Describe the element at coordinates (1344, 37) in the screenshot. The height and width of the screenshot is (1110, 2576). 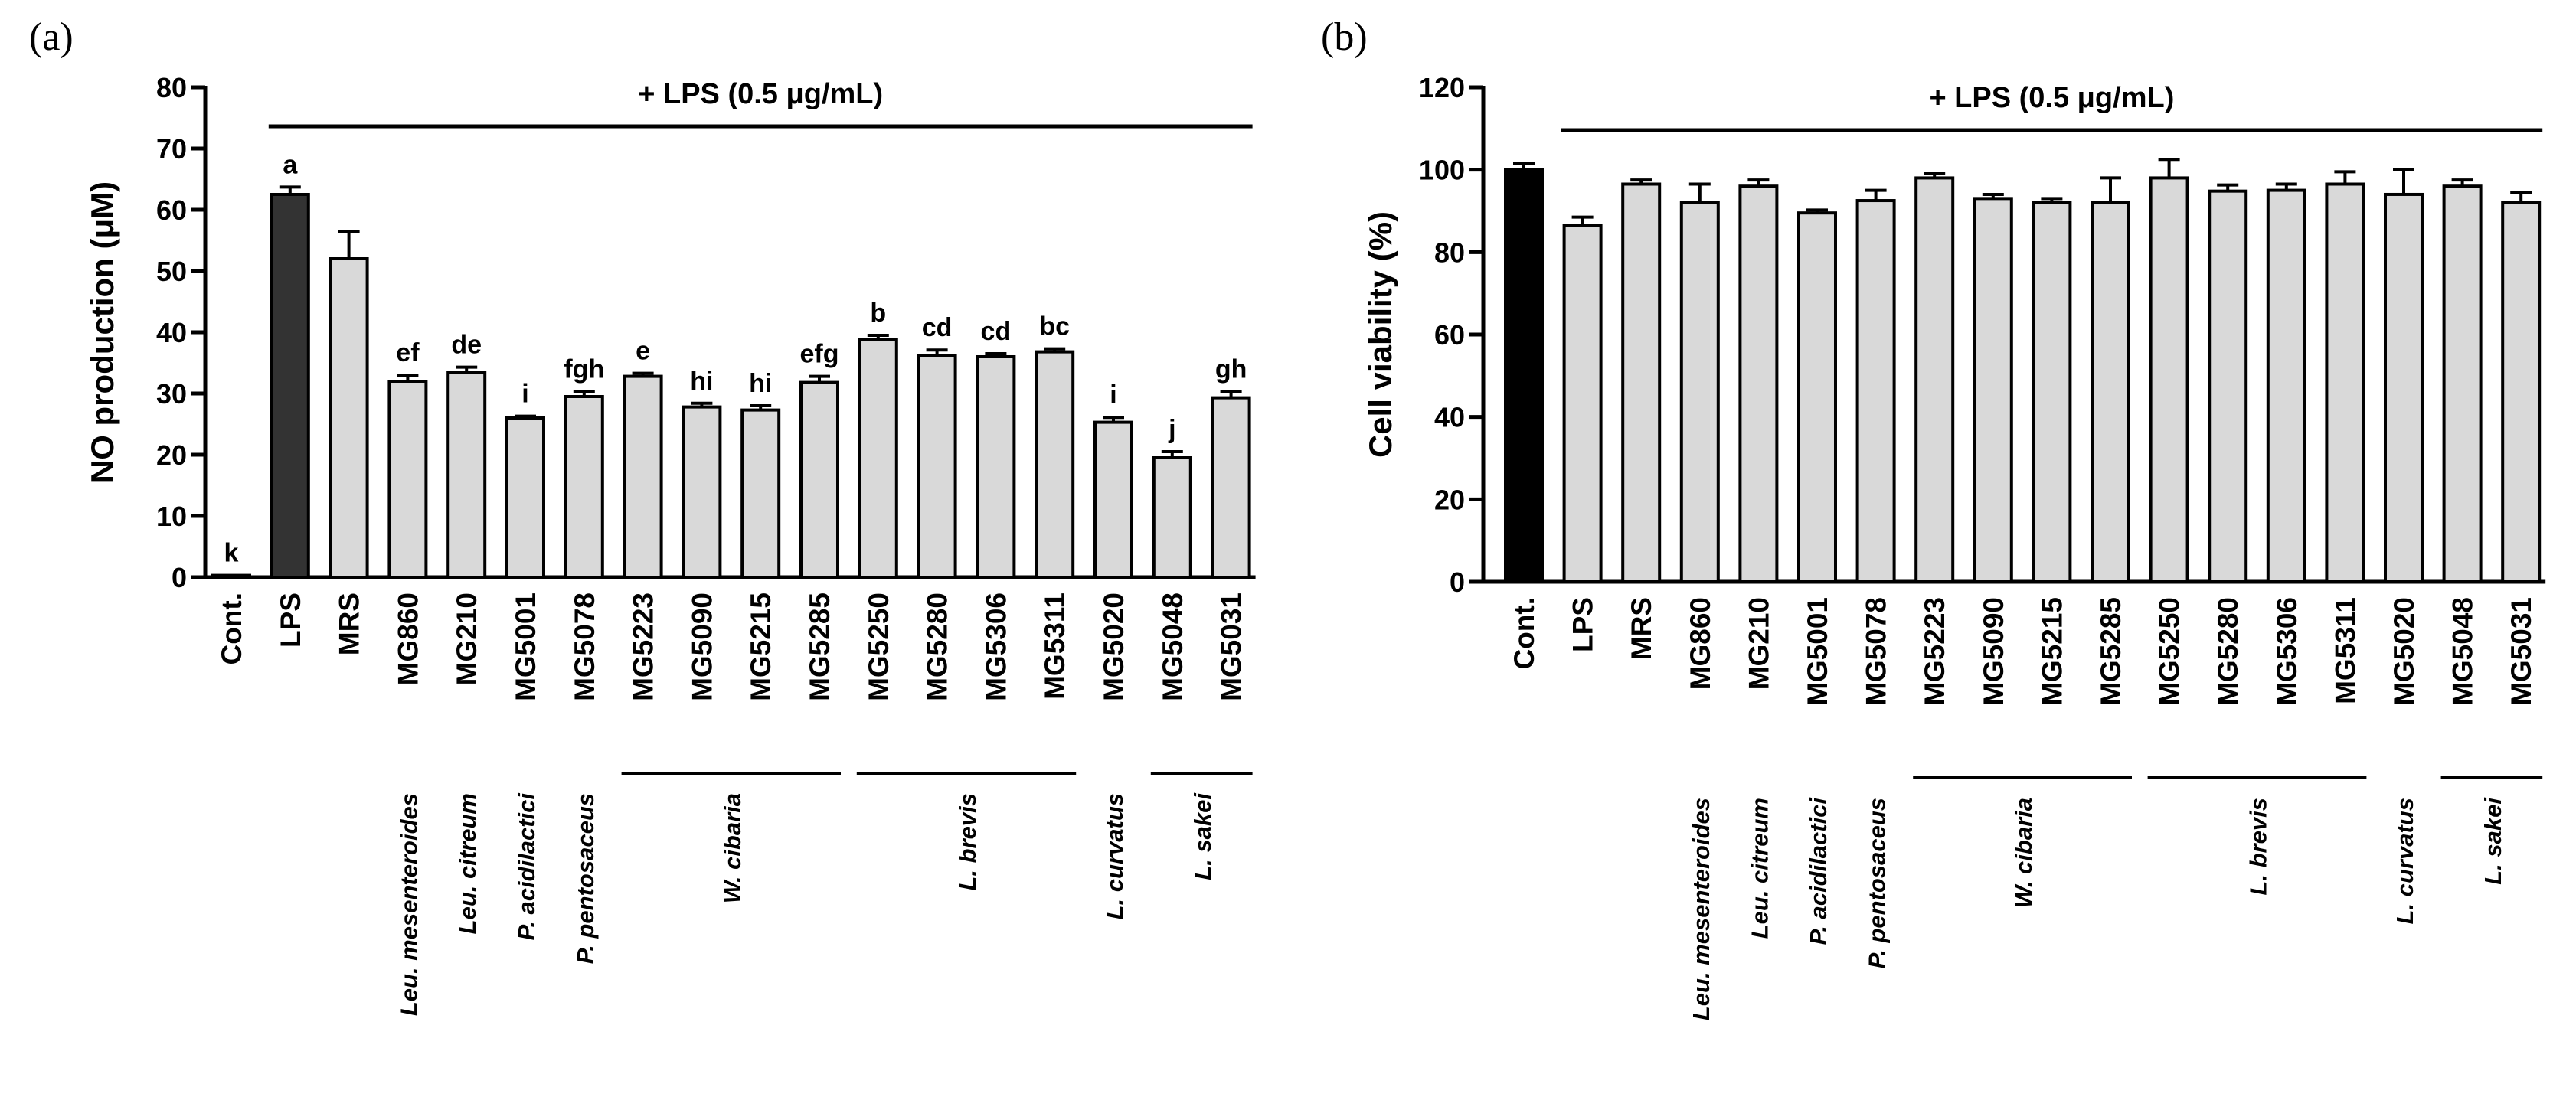
I see `panel-label: (b)` at that location.